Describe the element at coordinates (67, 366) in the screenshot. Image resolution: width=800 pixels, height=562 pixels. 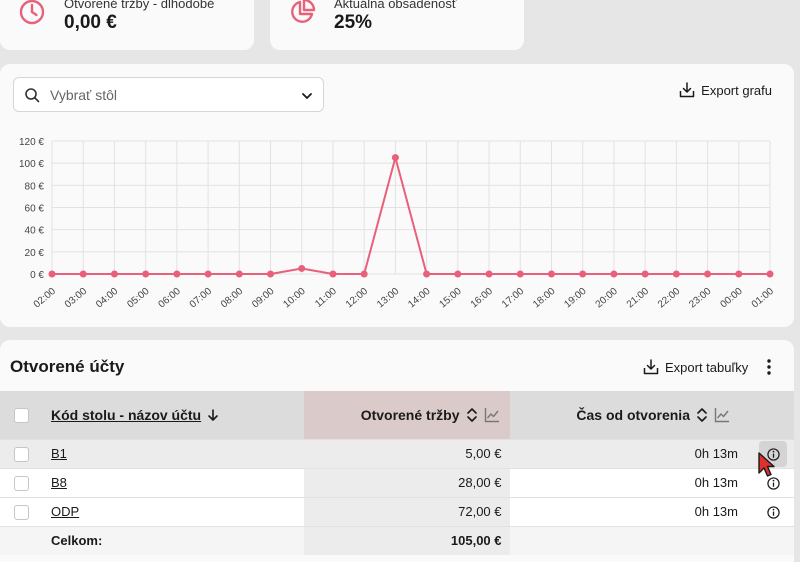
I see `table-title: Otvorené účty` at that location.